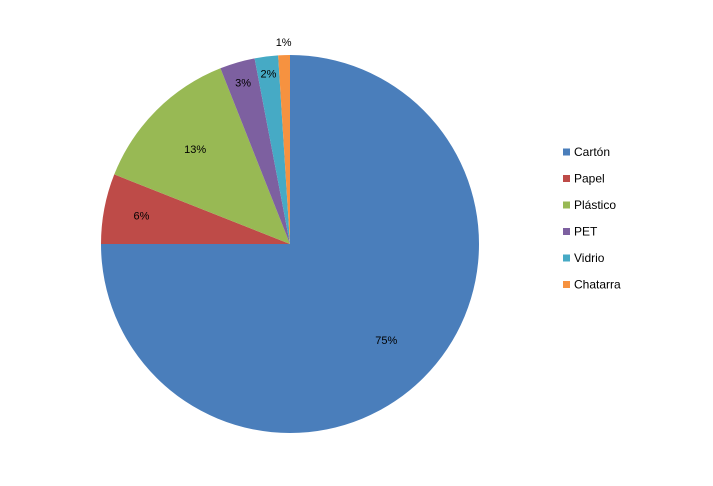 The height and width of the screenshot is (486, 713). I want to click on pie-slice-plástico, so click(202, 156).